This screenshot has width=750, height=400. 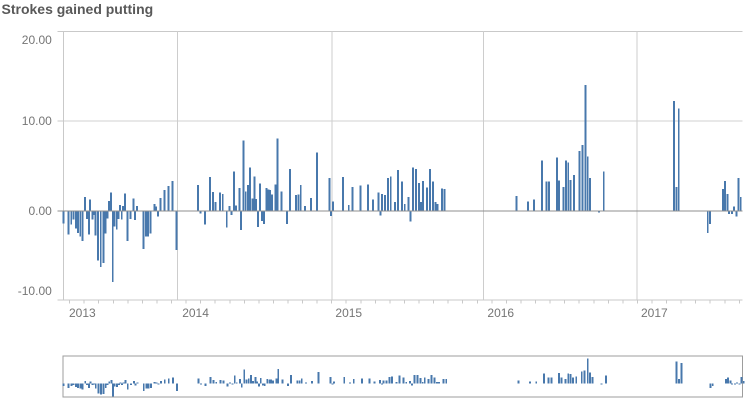 What do you see at coordinates (195, 313) in the screenshot?
I see `svg-text: 2014` at bounding box center [195, 313].